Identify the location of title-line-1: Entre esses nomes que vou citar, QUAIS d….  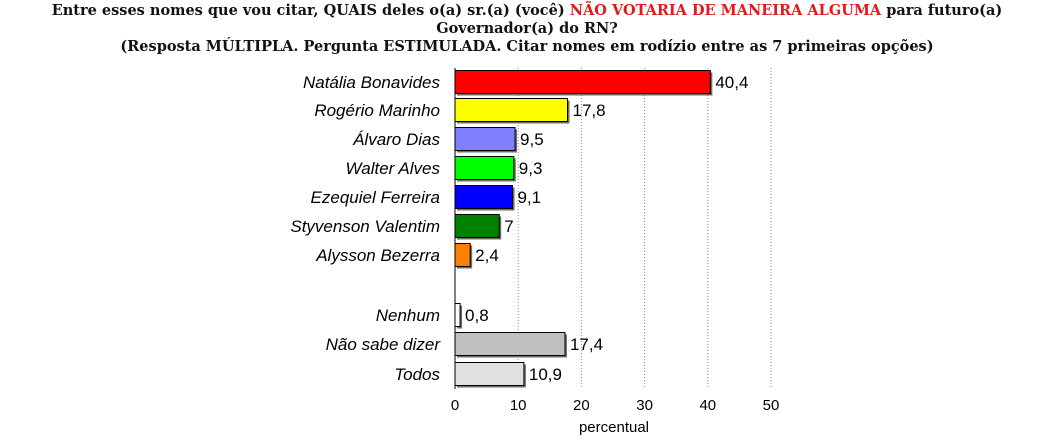
(527, 20).